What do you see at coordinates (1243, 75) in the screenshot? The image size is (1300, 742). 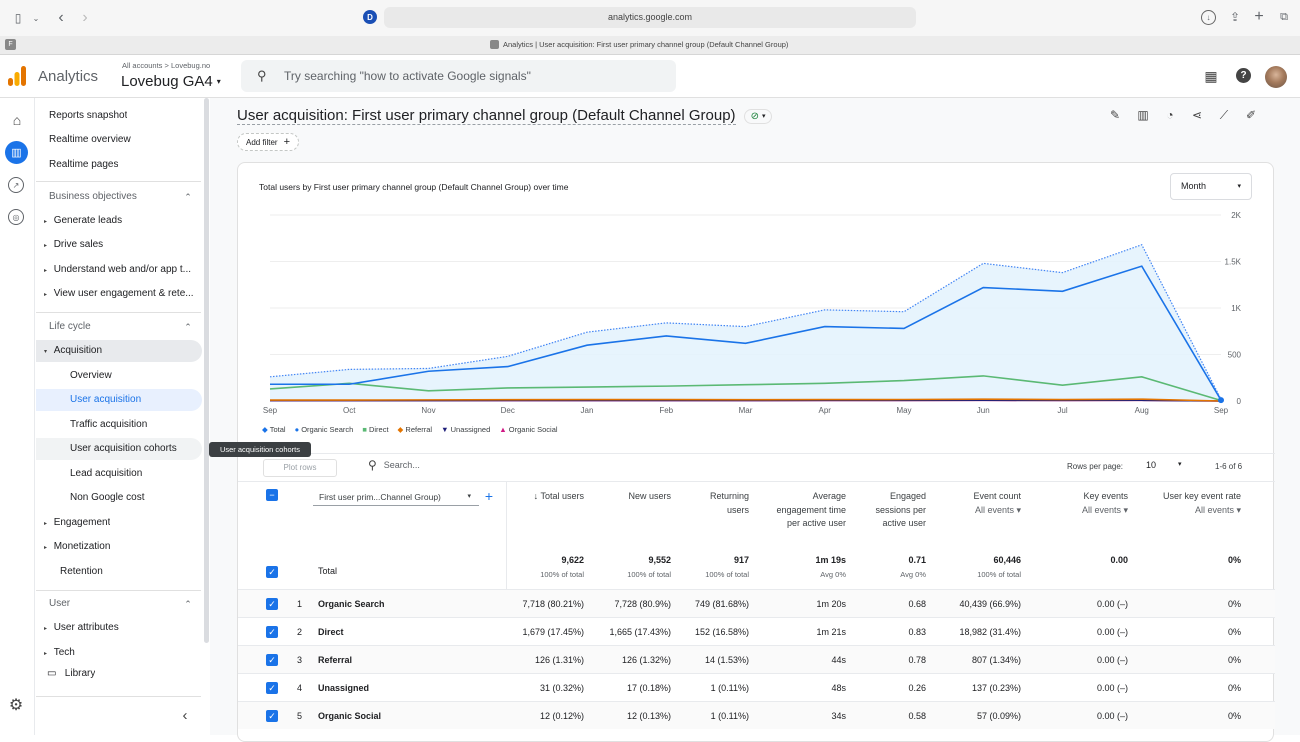 I see `help-icon: ?` at bounding box center [1243, 75].